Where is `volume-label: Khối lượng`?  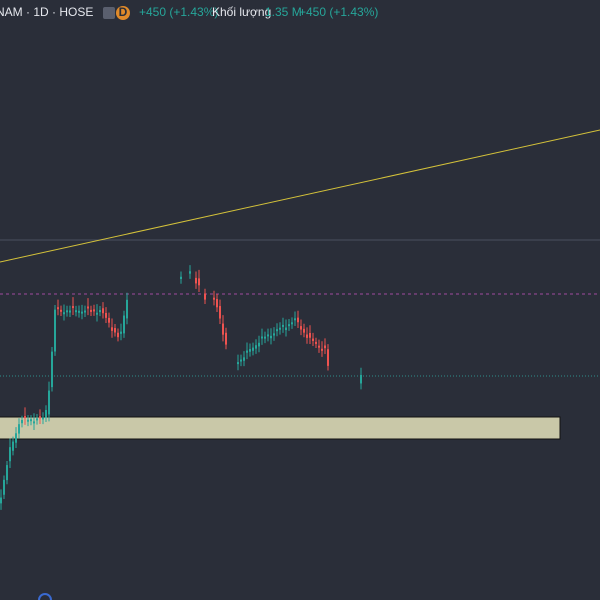
volume-label: Khối lượng is located at coordinates (241, 12).